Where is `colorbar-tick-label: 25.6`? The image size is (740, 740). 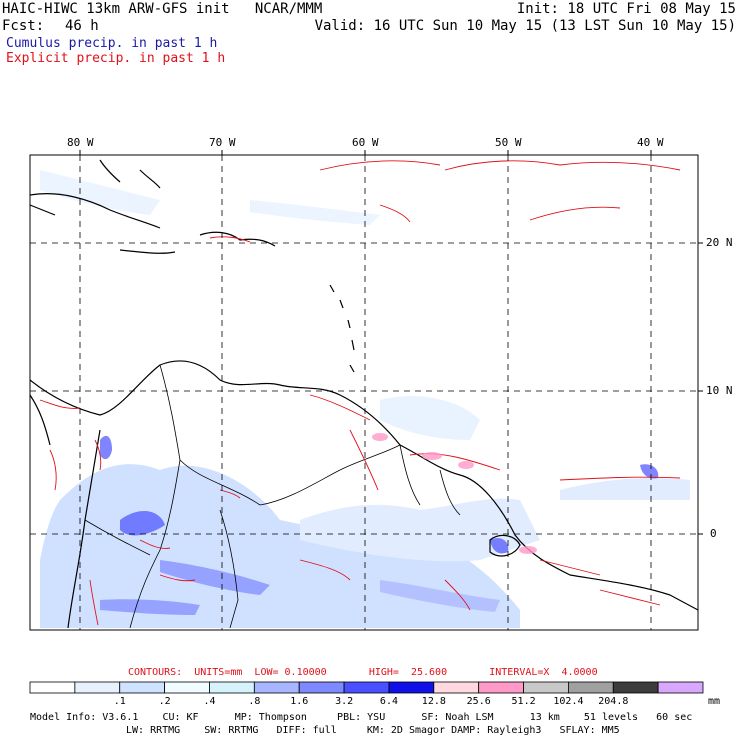
colorbar-tick-label: 25.6 is located at coordinates (478, 701).